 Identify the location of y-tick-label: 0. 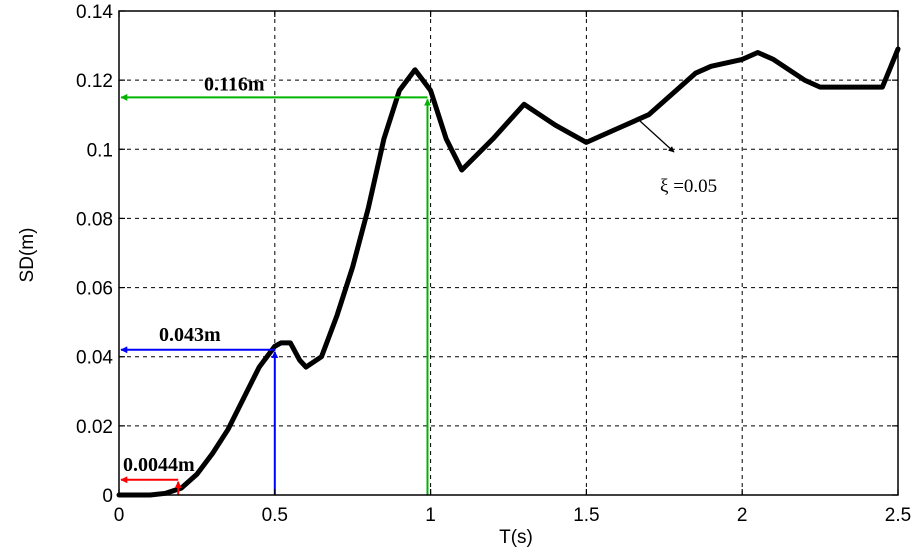
(107, 496).